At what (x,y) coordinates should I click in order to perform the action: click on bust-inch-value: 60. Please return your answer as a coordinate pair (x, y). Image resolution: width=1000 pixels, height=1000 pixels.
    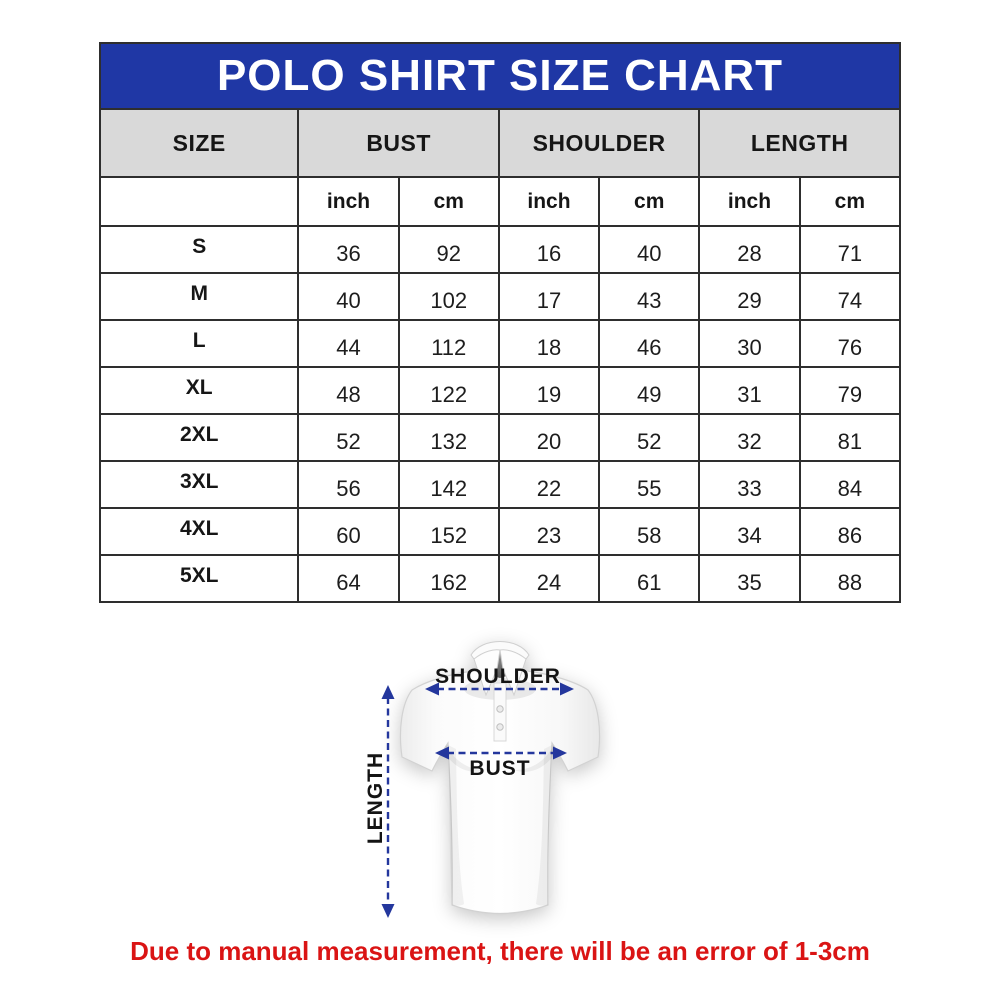
    Looking at the image, I should click on (348, 531).